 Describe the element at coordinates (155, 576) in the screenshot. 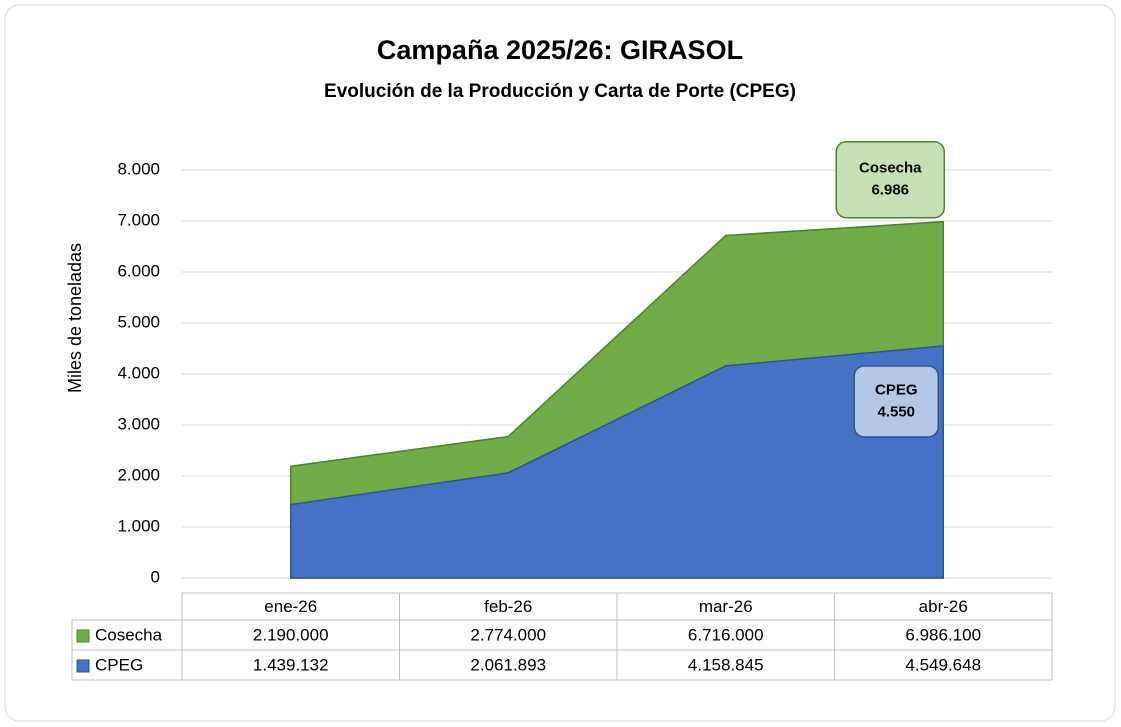

I see `y-tick-label: 0` at that location.